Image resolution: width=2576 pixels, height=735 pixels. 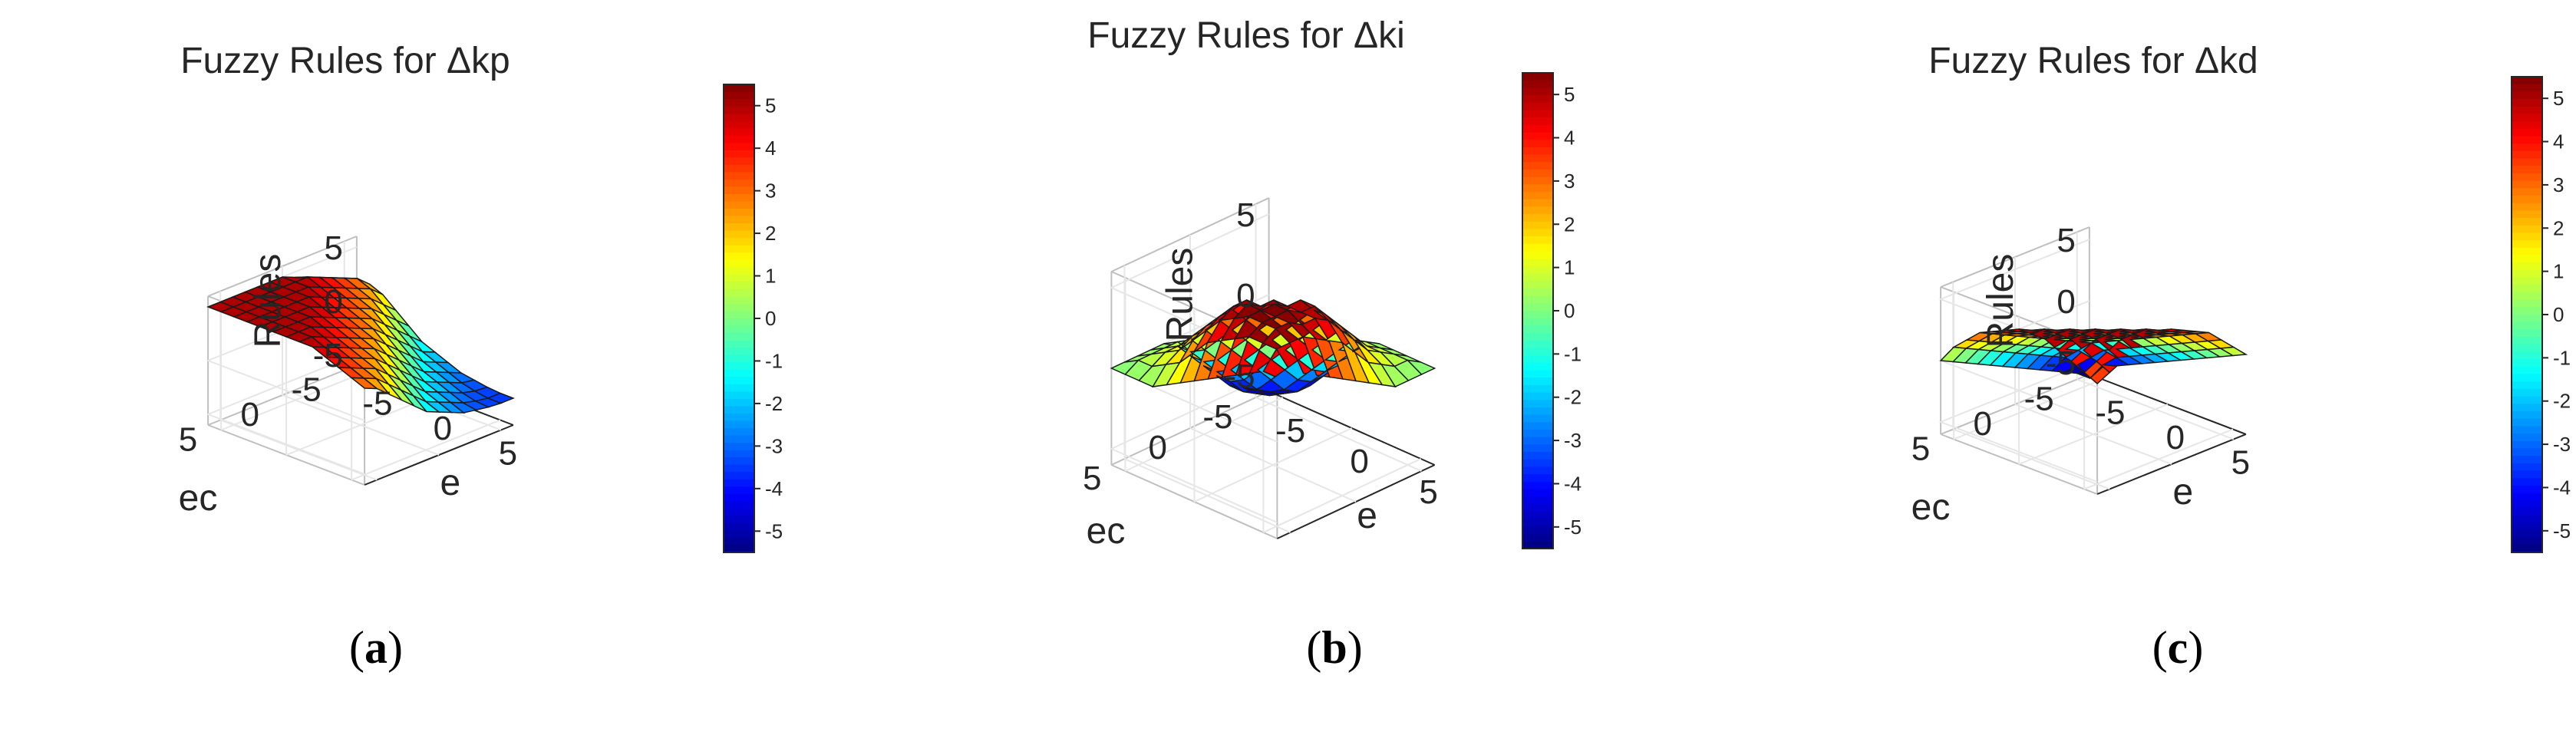 What do you see at coordinates (770, 191) in the screenshot?
I see `colorbar-tick-label: 3` at bounding box center [770, 191].